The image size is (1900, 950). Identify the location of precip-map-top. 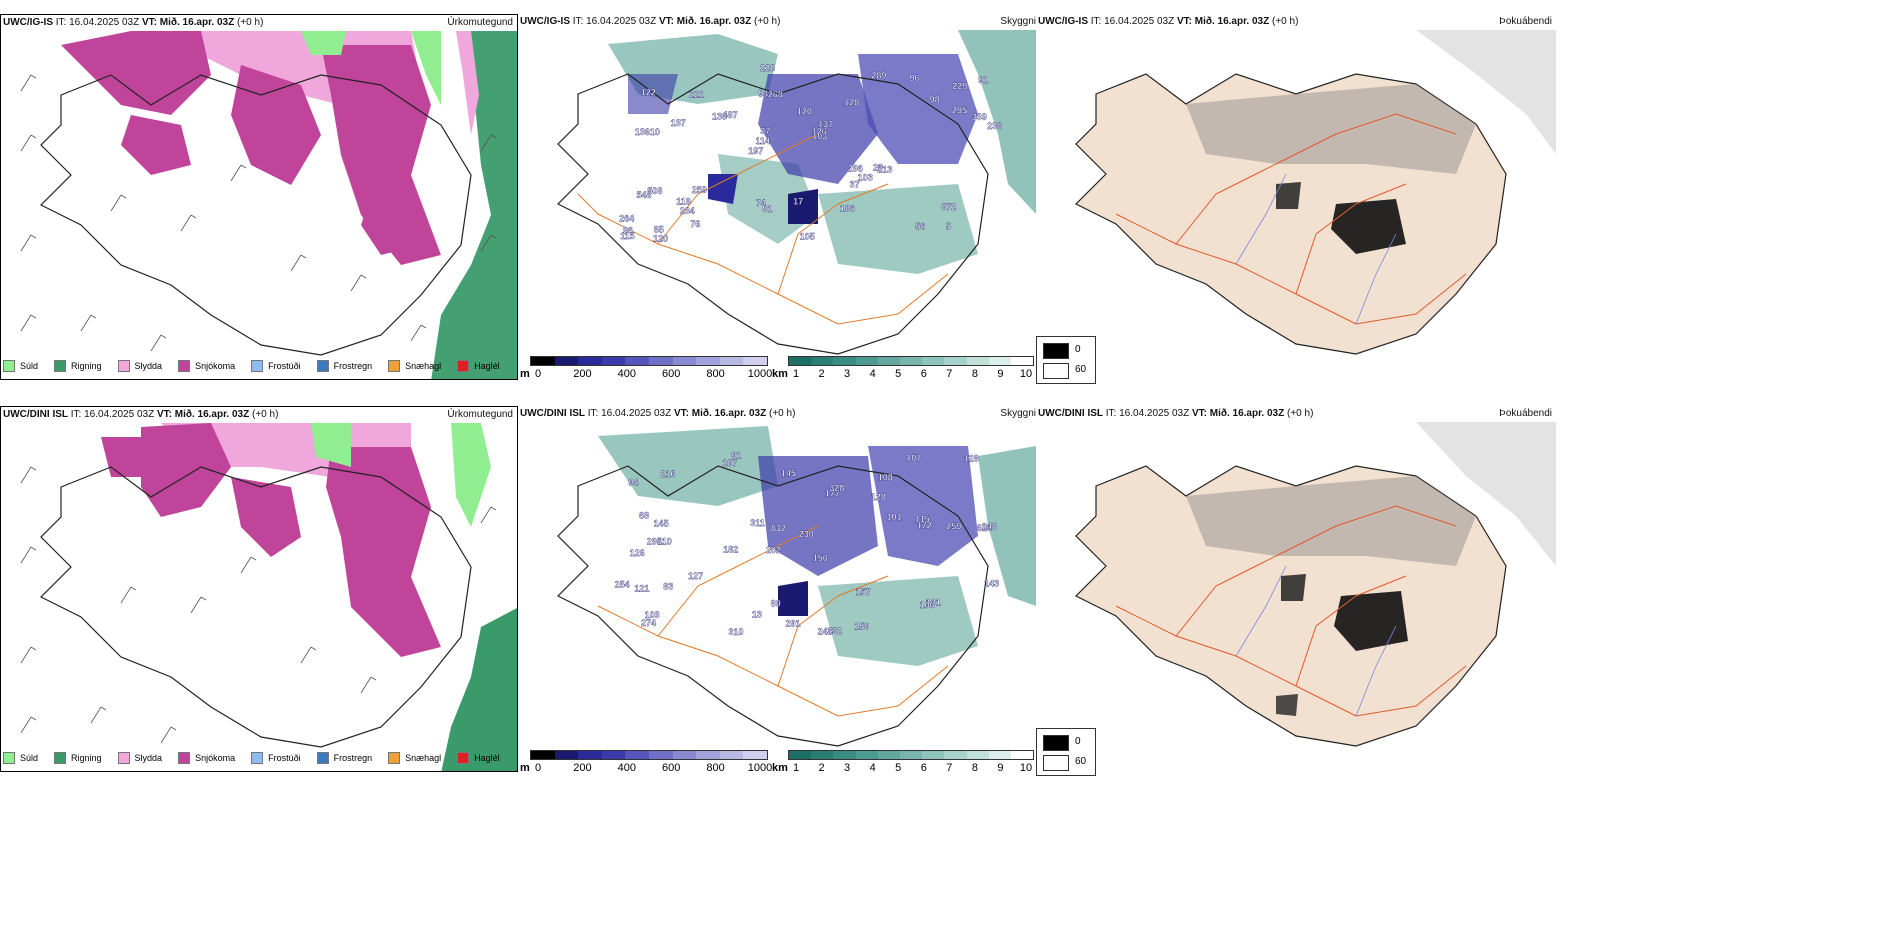
(259, 197).